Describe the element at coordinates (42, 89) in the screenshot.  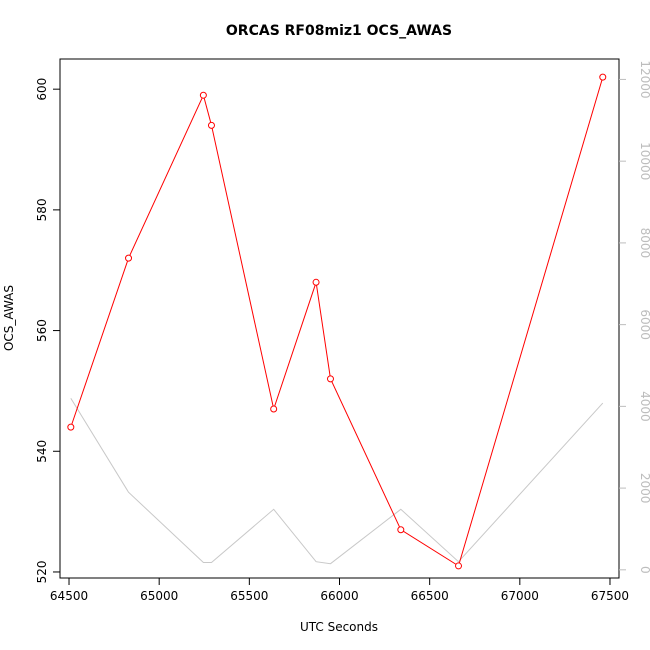
I see `y-tick-label: 600` at that location.